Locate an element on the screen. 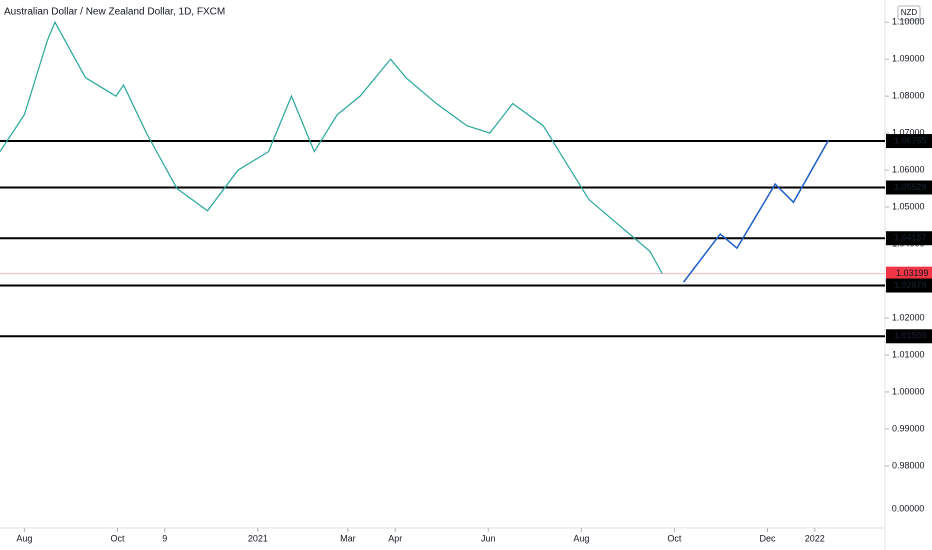 The image size is (932, 550). x-tick-label: Jun is located at coordinates (488, 538).